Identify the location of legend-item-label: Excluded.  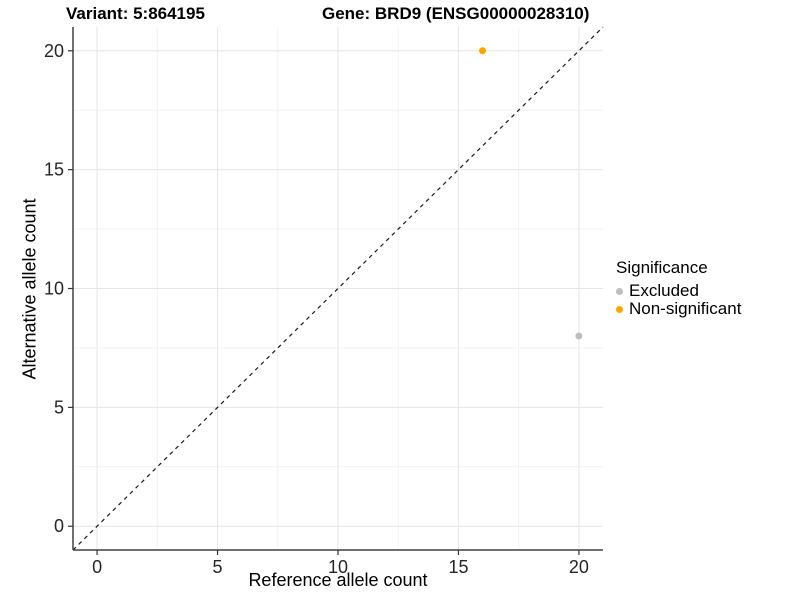
(664, 290).